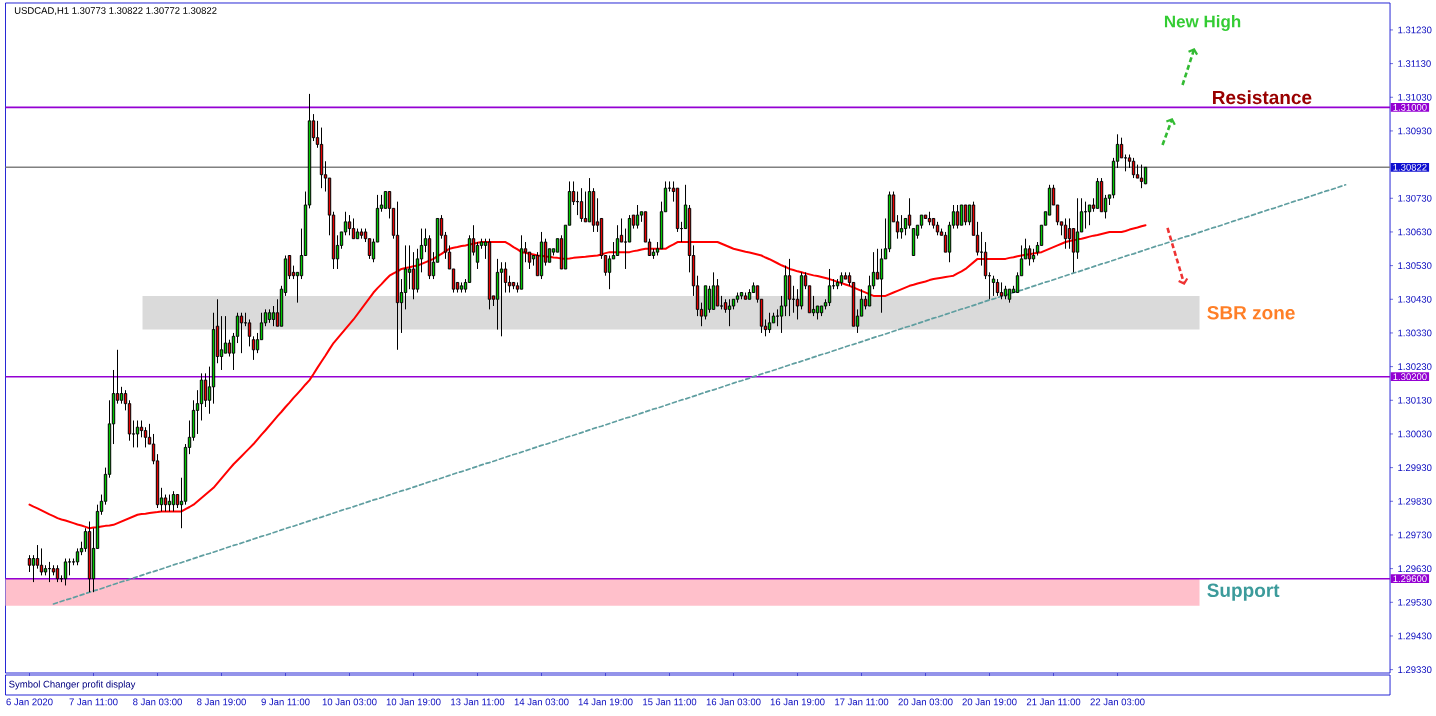 This screenshot has height=716, width=1436. Describe the element at coordinates (670, 702) in the screenshot. I see `x-tick-label: 15 Jan 11:00` at that location.